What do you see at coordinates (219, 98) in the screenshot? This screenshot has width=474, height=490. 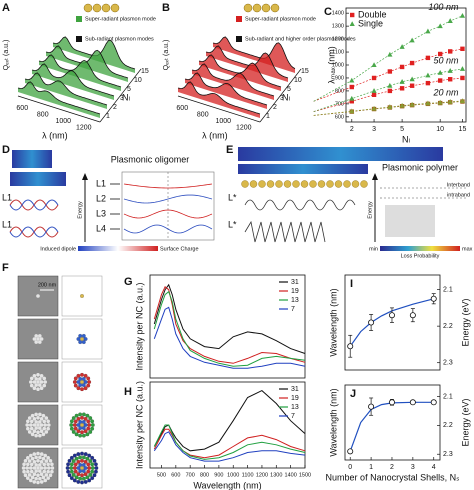 I see `spectrum` at bounding box center [219, 98].